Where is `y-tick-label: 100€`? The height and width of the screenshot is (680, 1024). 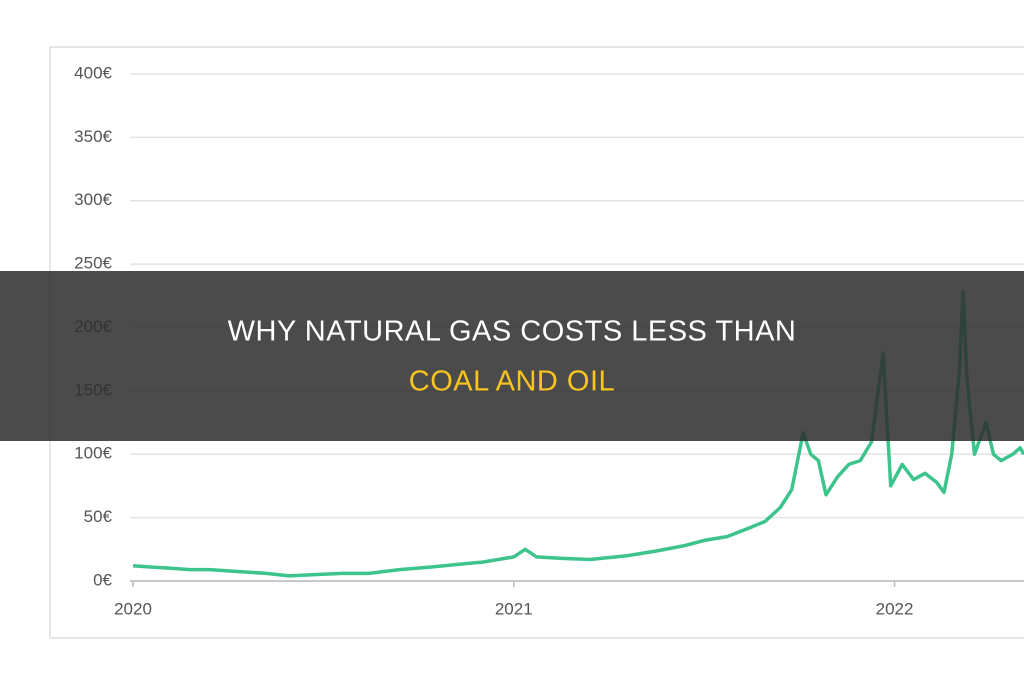 y-tick-label: 100€ is located at coordinates (93, 453).